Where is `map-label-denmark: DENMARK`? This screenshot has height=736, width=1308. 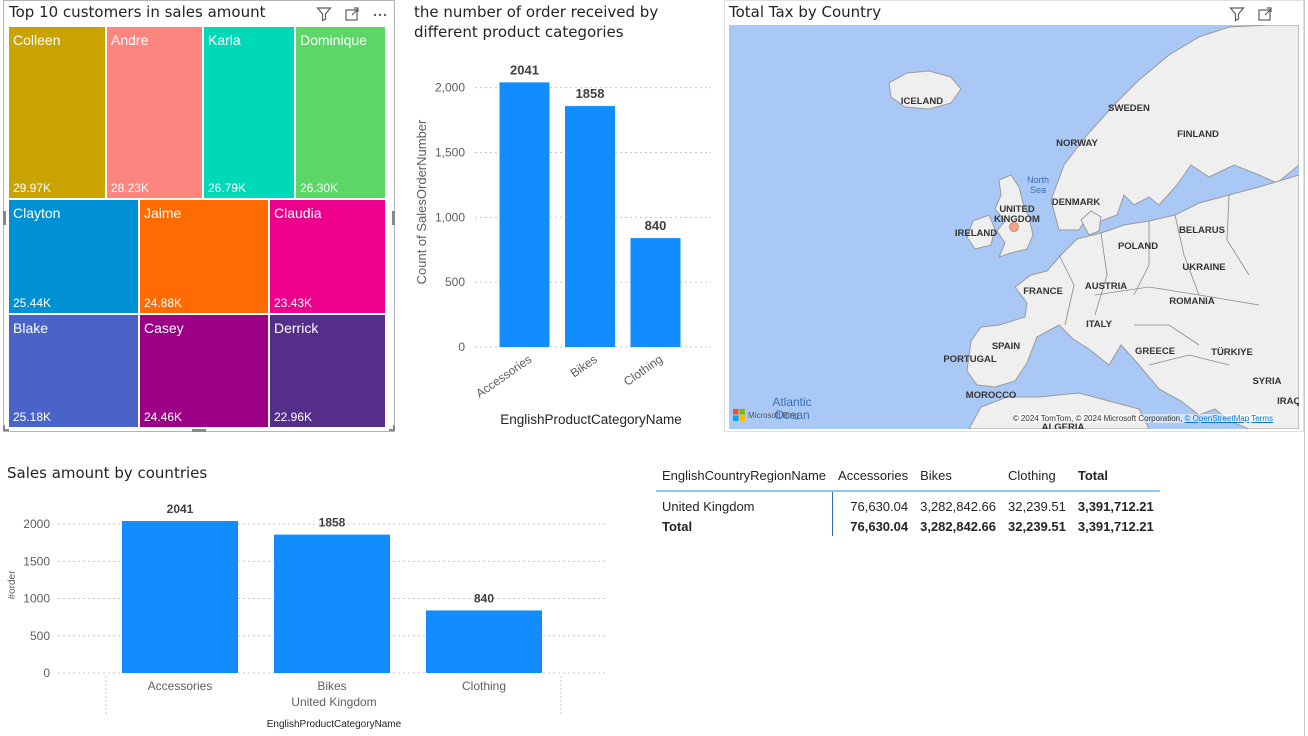 map-label-denmark: DENMARK is located at coordinates (1076, 202).